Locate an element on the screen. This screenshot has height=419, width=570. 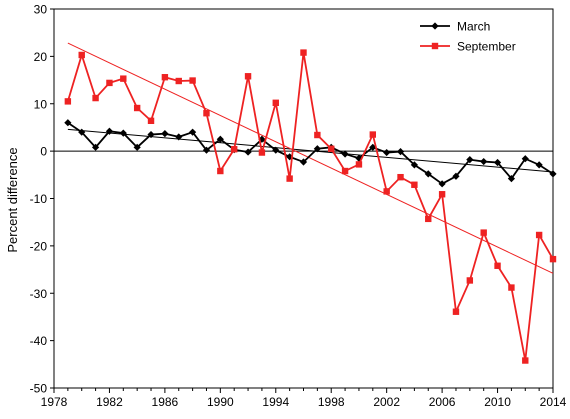
x-tick-label: 1978 is located at coordinates (54, 402).